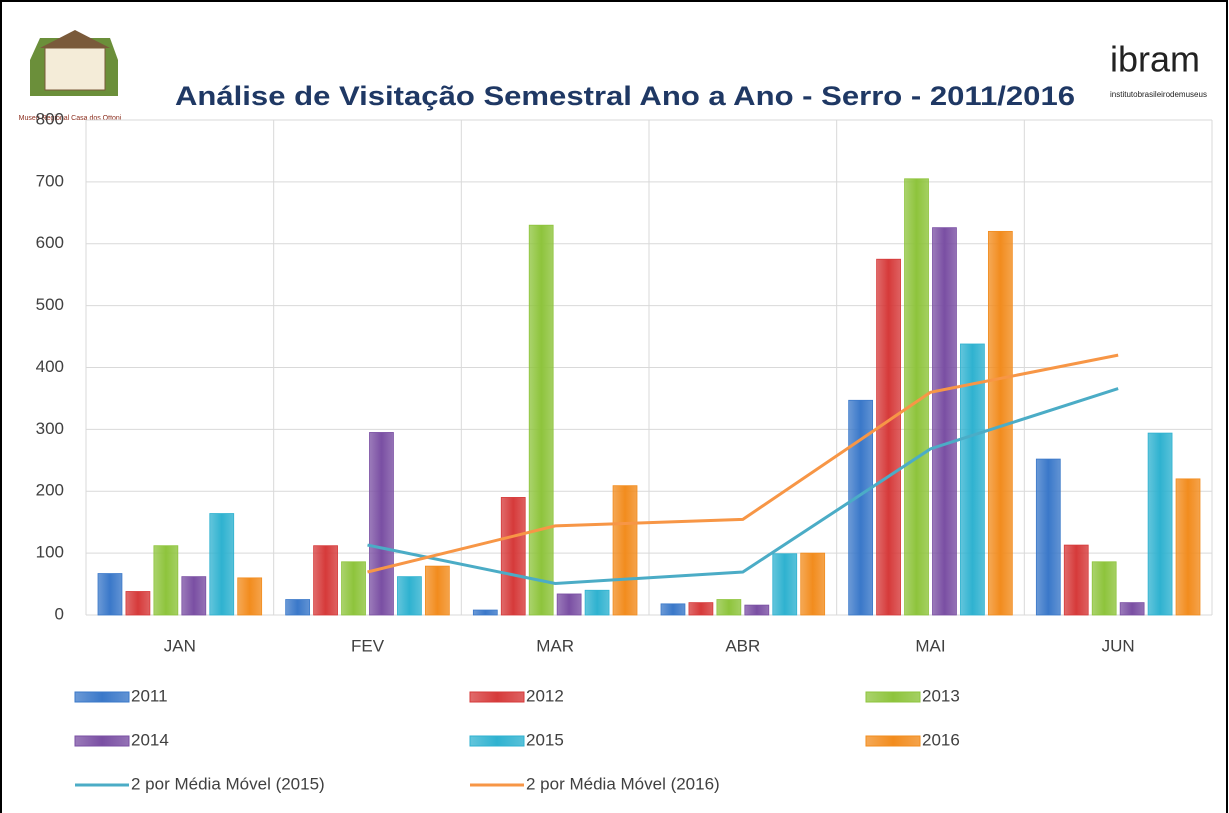  Describe the element at coordinates (50, 118) in the screenshot. I see `y-tick-label: 800` at that location.